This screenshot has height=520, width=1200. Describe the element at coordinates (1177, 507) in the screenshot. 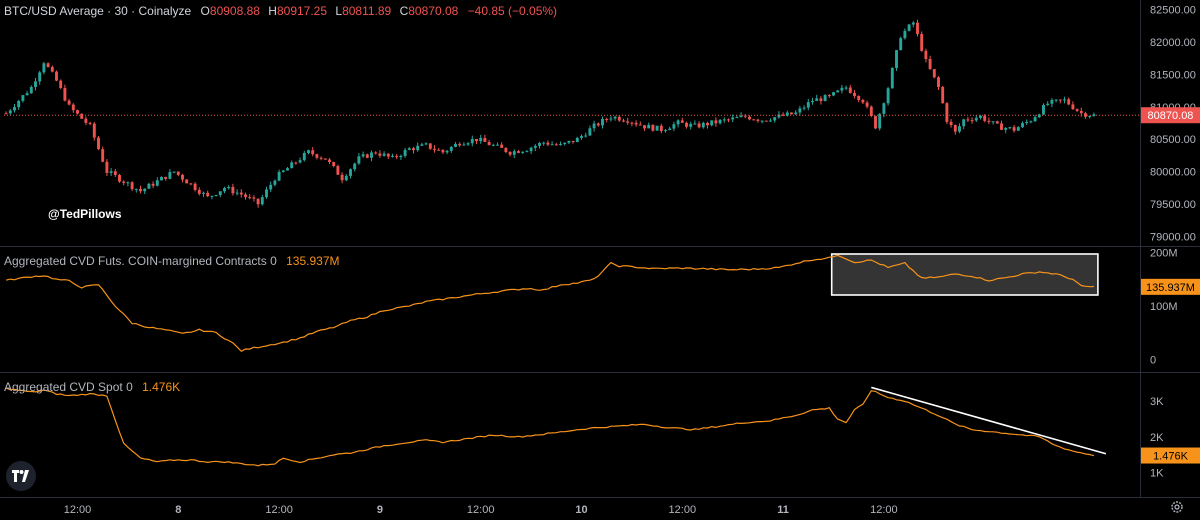

I see `gear-icon` at that location.